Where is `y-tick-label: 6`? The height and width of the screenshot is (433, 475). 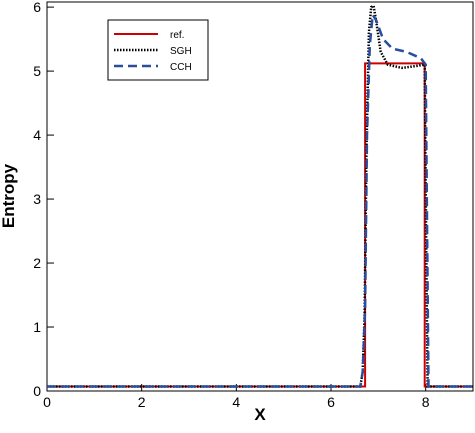 y-tick-label: 6 is located at coordinates (37, 7).